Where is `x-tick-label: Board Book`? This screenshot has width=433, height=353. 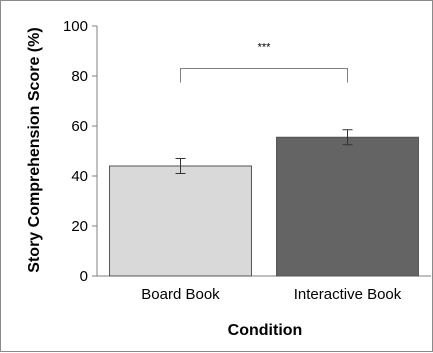 x-tick-label: Board Book is located at coordinates (180, 294).